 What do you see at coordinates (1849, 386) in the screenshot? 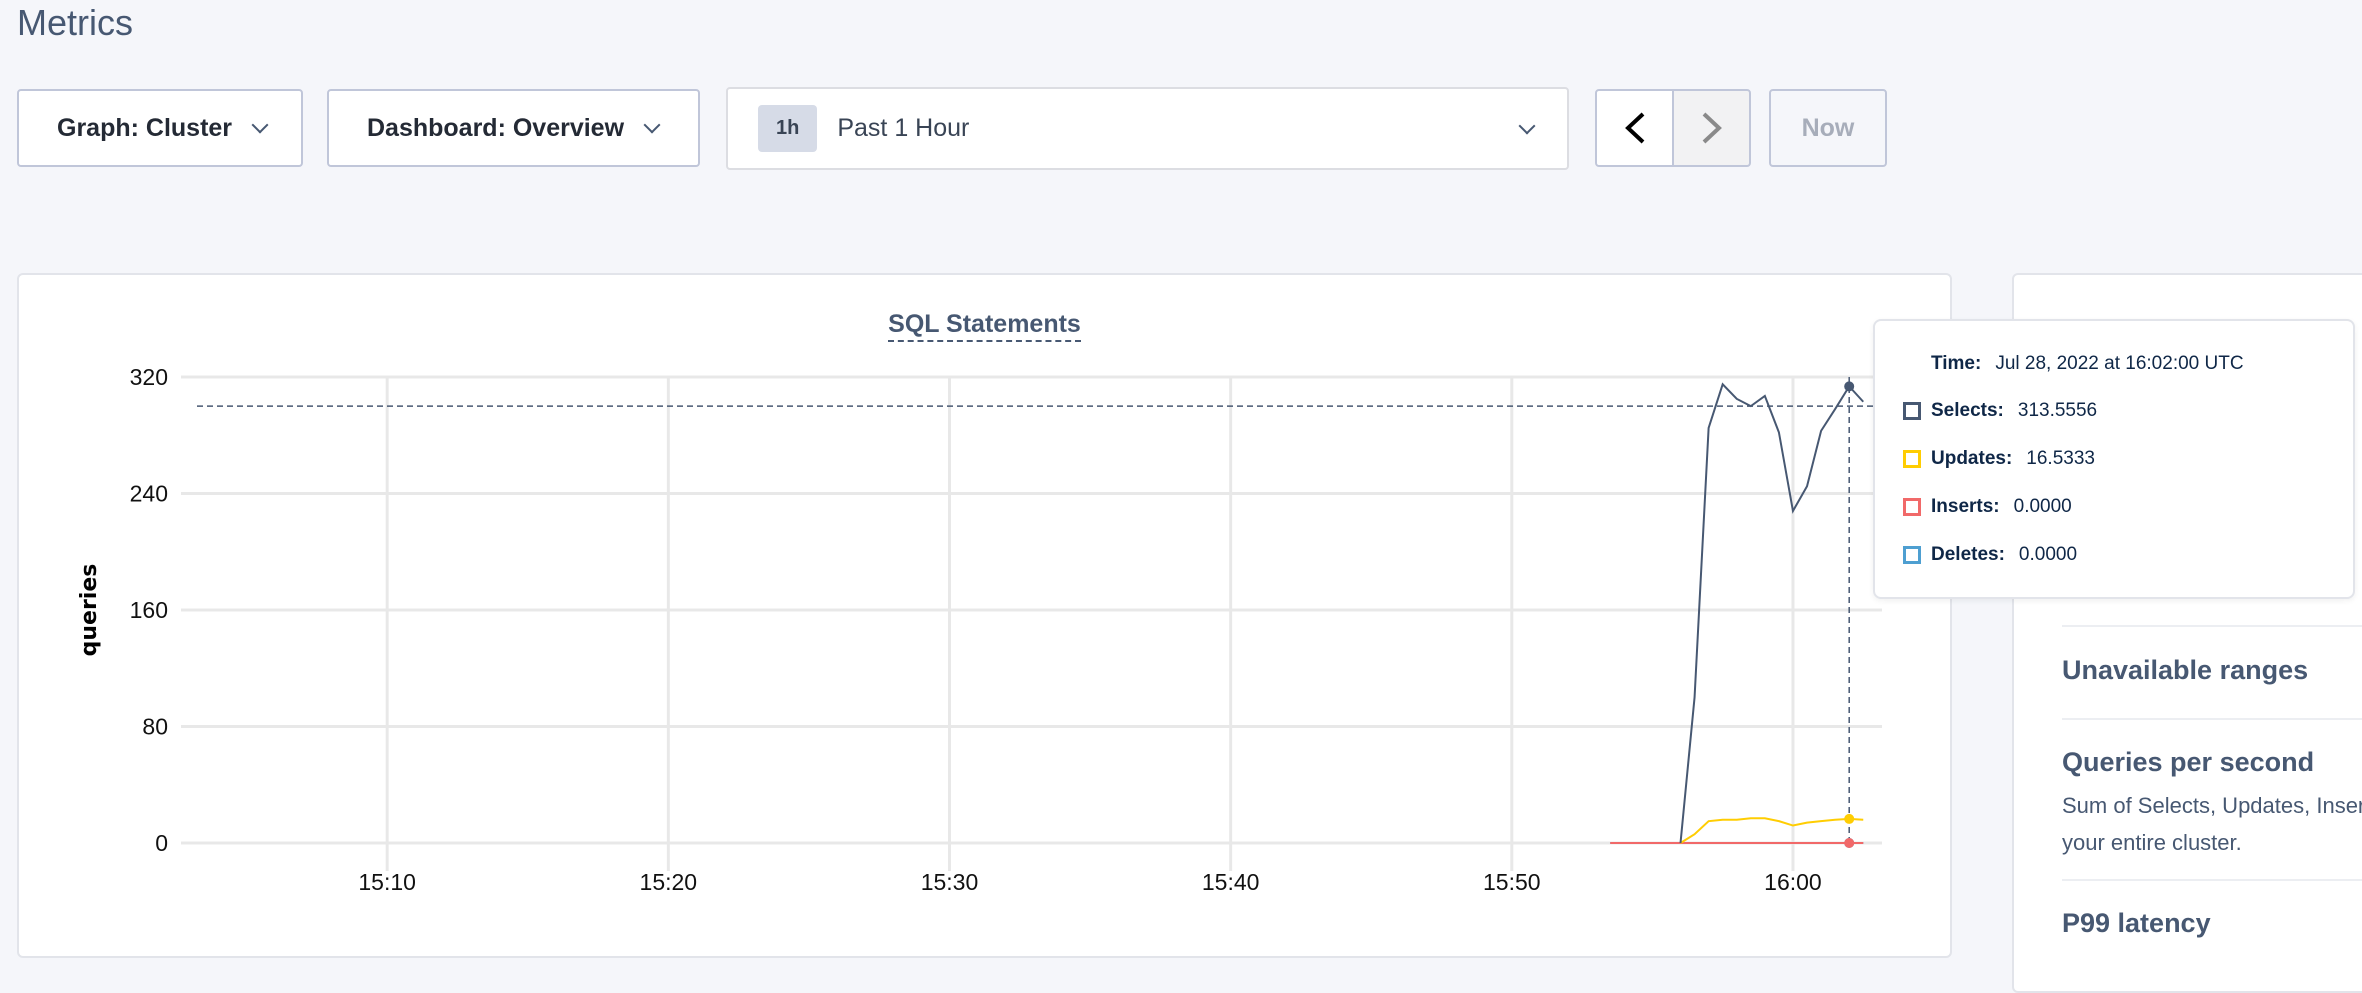
I see `hover-point-selects` at bounding box center [1849, 386].